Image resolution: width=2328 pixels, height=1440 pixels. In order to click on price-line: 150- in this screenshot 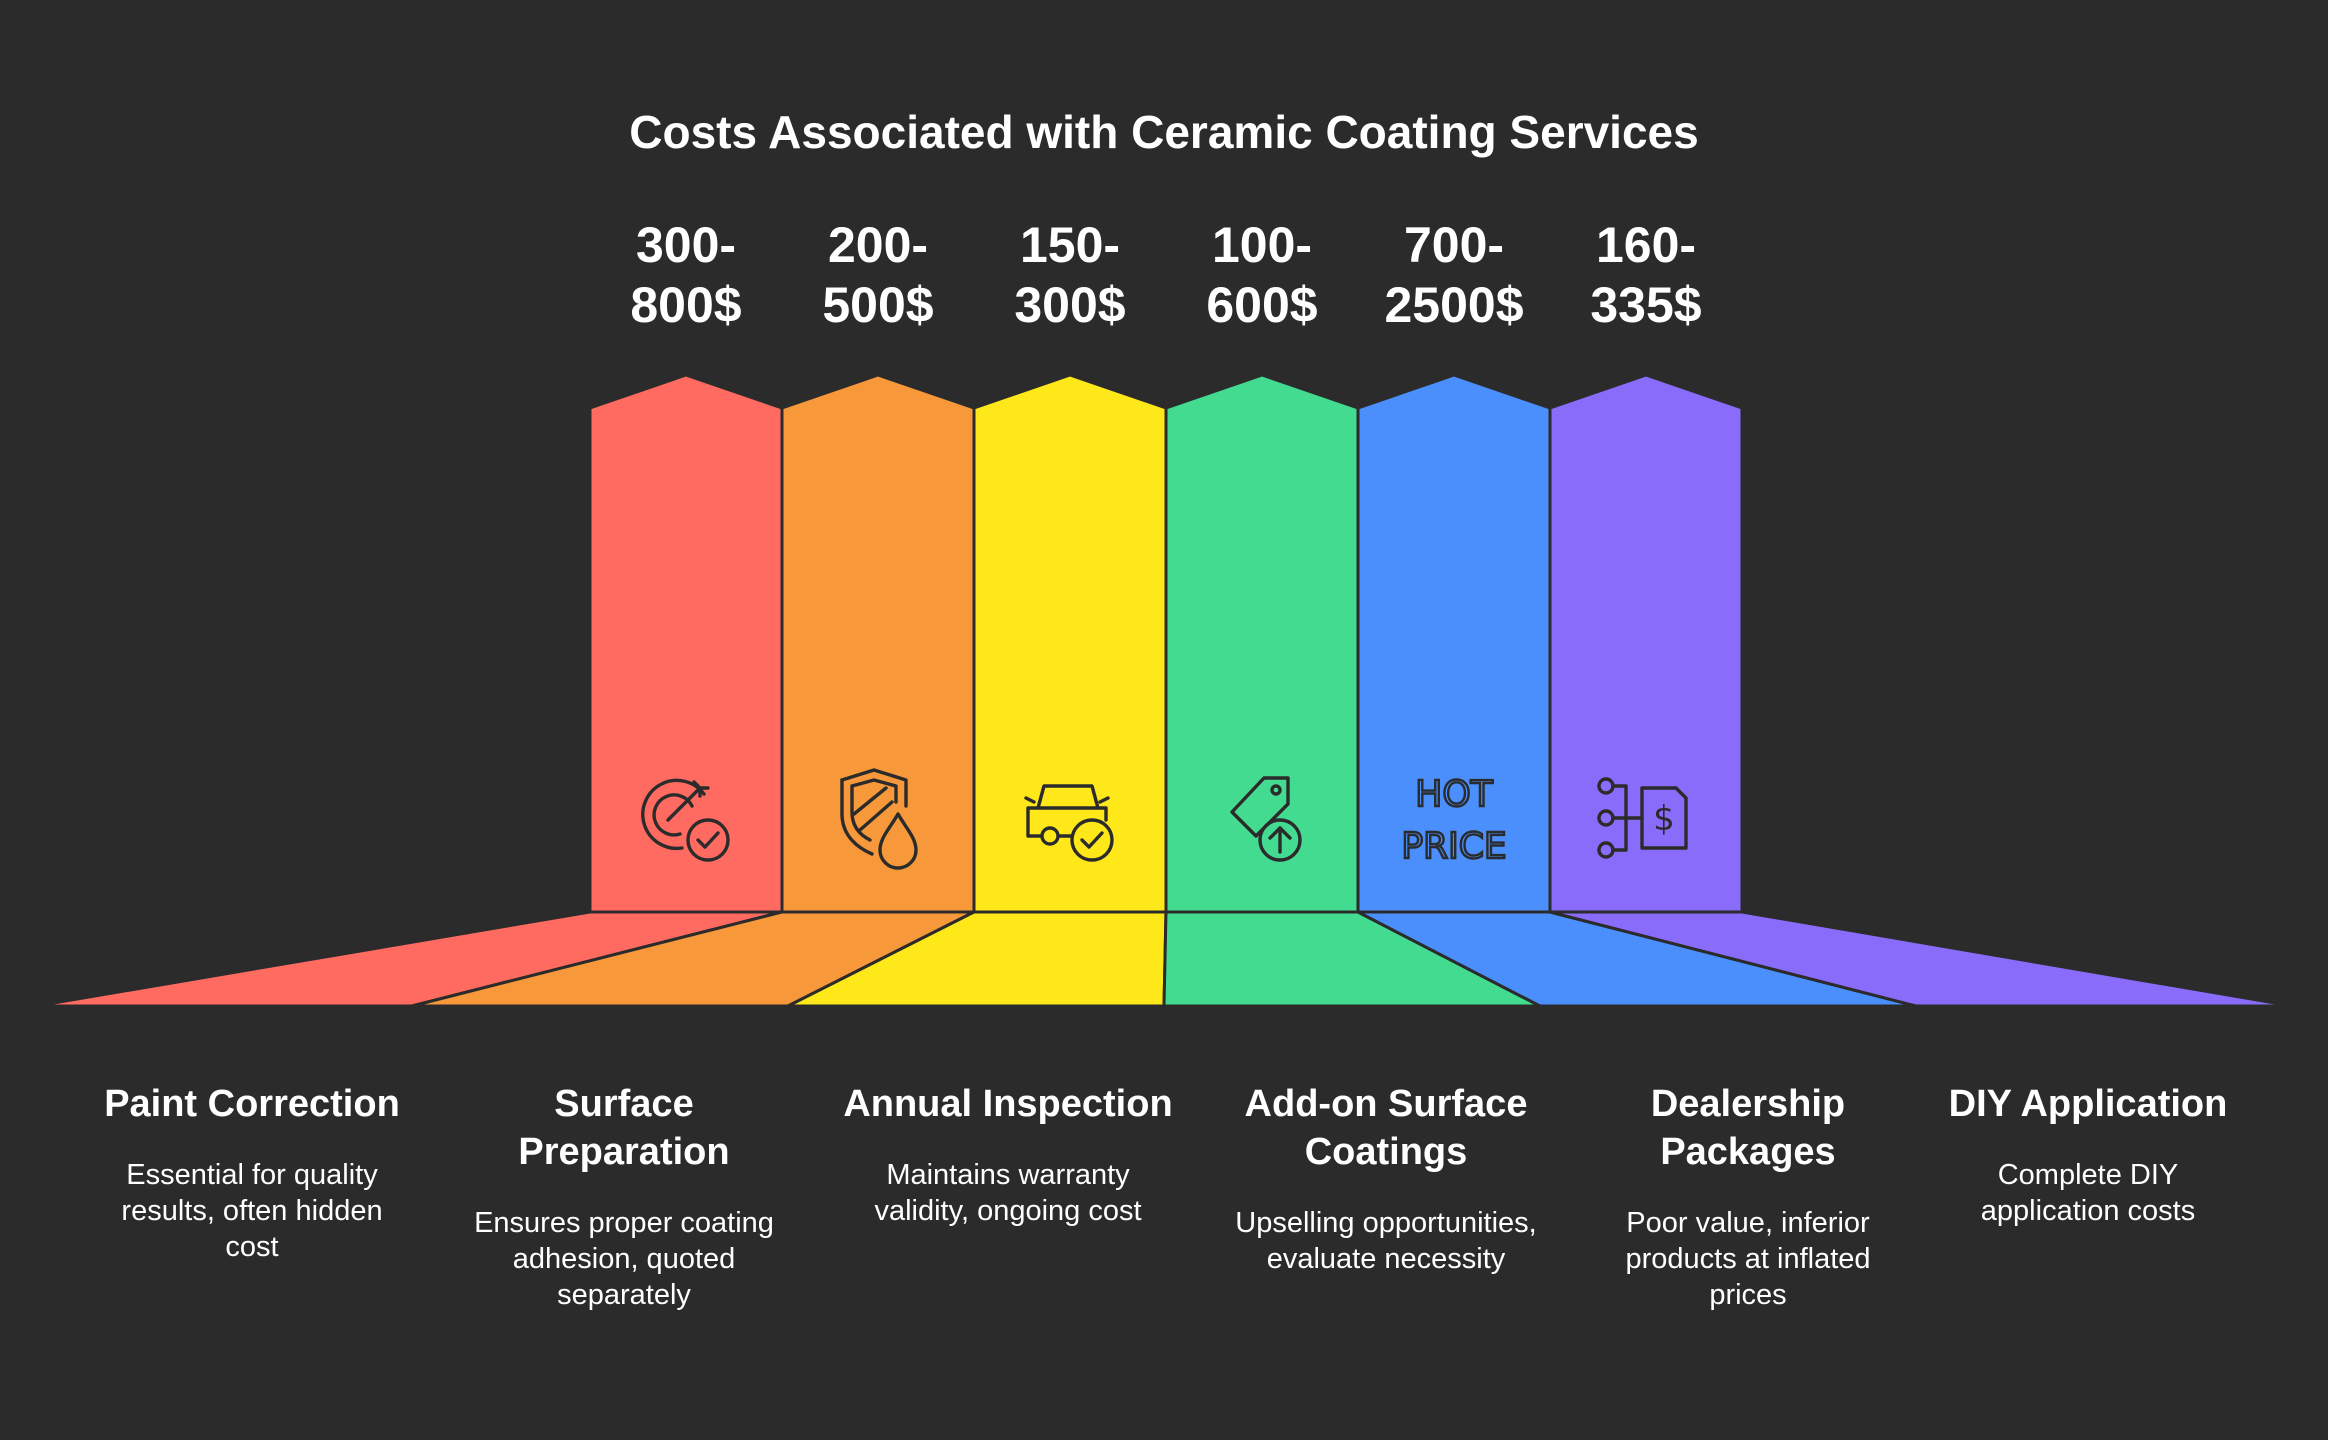, I will do `click(1070, 245)`.